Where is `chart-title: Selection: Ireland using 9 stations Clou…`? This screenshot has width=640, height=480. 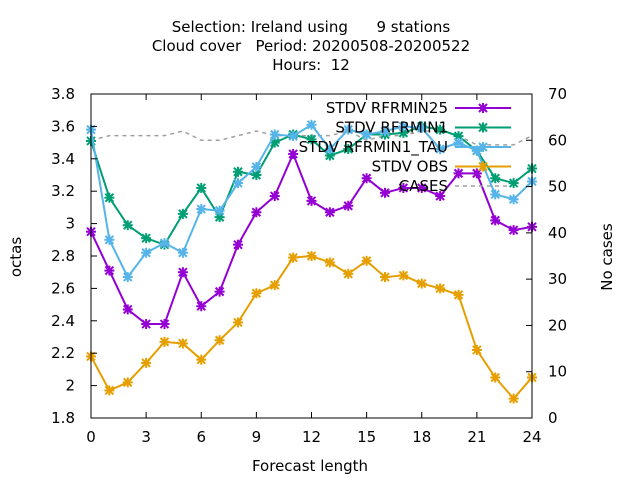
chart-title: Selection: Ireland using 9 stations Clou… is located at coordinates (311, 46).